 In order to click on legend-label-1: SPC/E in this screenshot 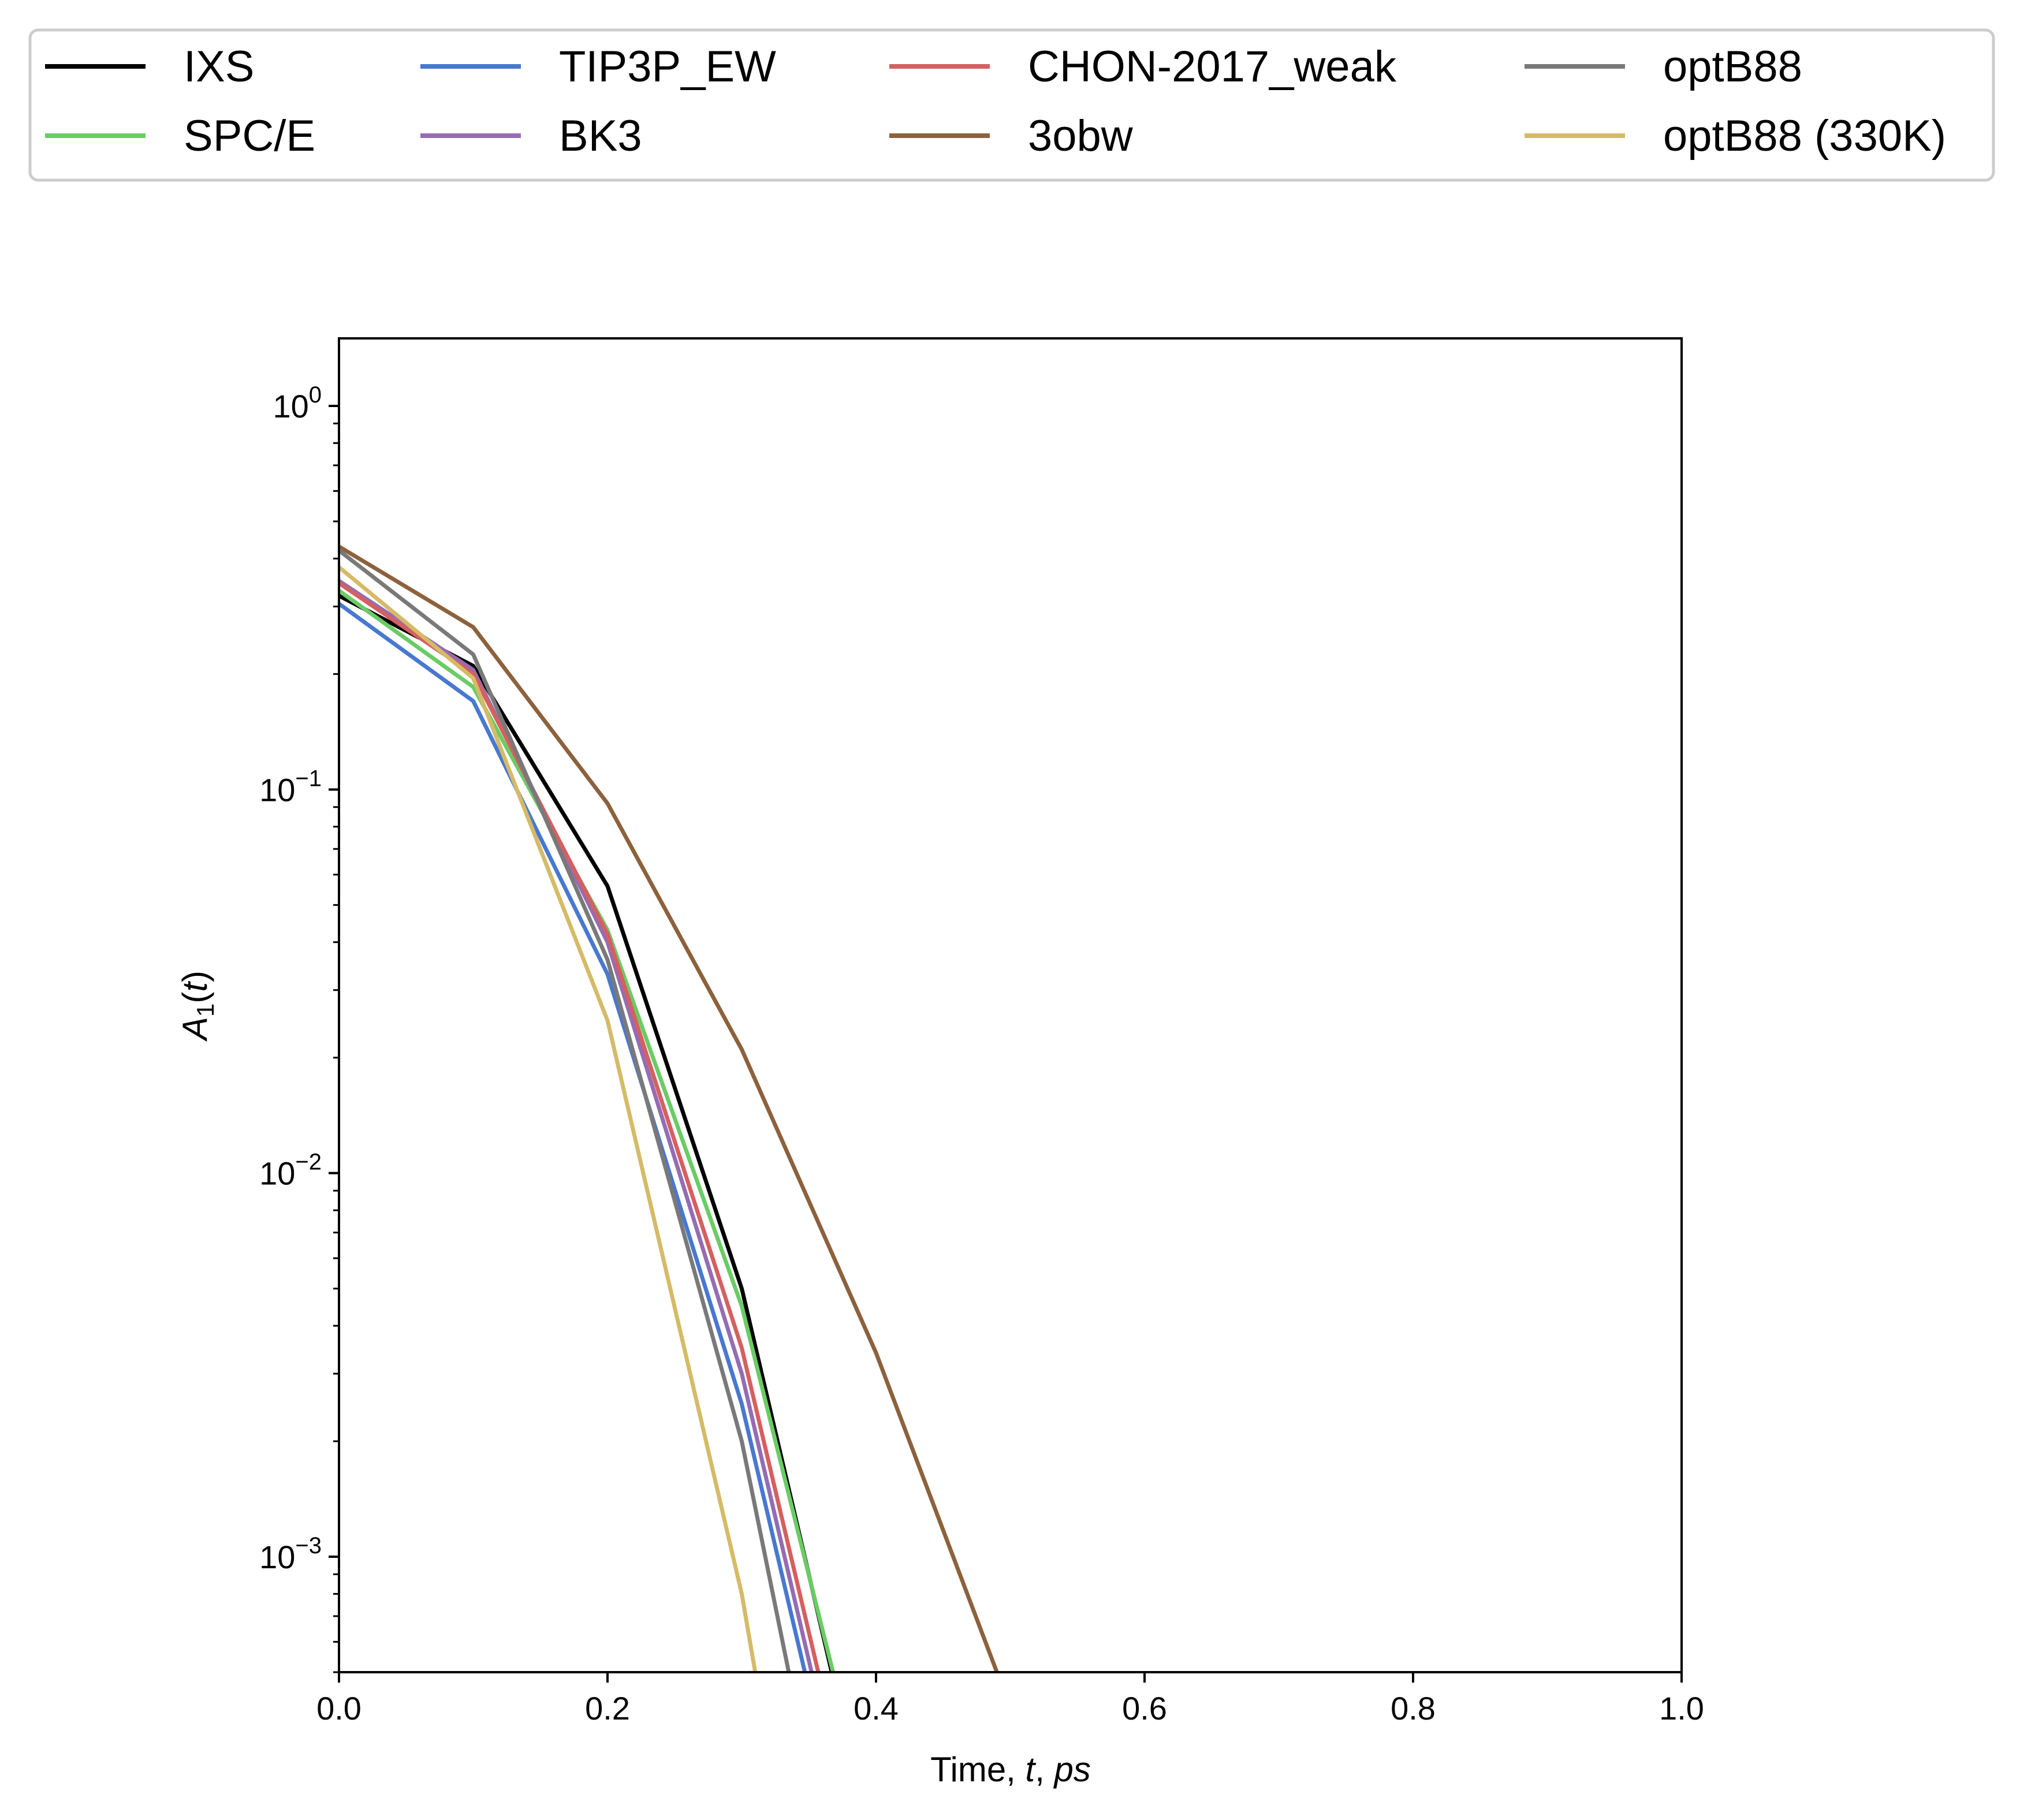, I will do `click(249, 136)`.